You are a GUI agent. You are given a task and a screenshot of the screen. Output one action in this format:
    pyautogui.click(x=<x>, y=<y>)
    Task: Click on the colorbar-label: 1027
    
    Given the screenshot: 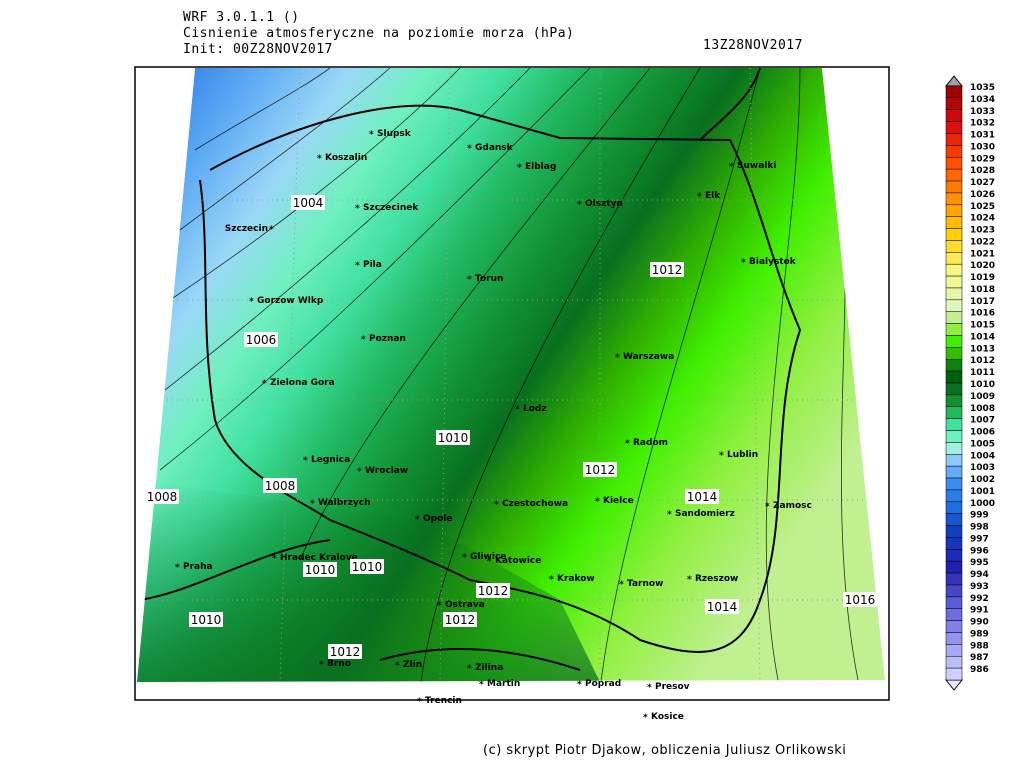 What is the action you would take?
    pyautogui.click(x=982, y=183)
    